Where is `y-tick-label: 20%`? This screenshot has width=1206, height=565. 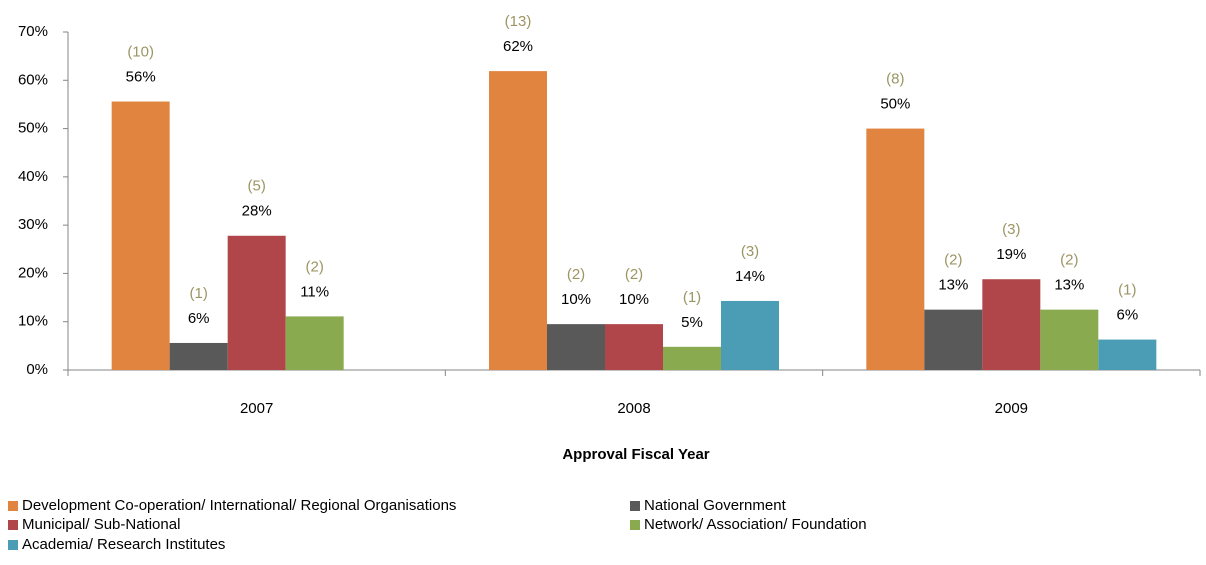 y-tick-label: 20% is located at coordinates (33, 272).